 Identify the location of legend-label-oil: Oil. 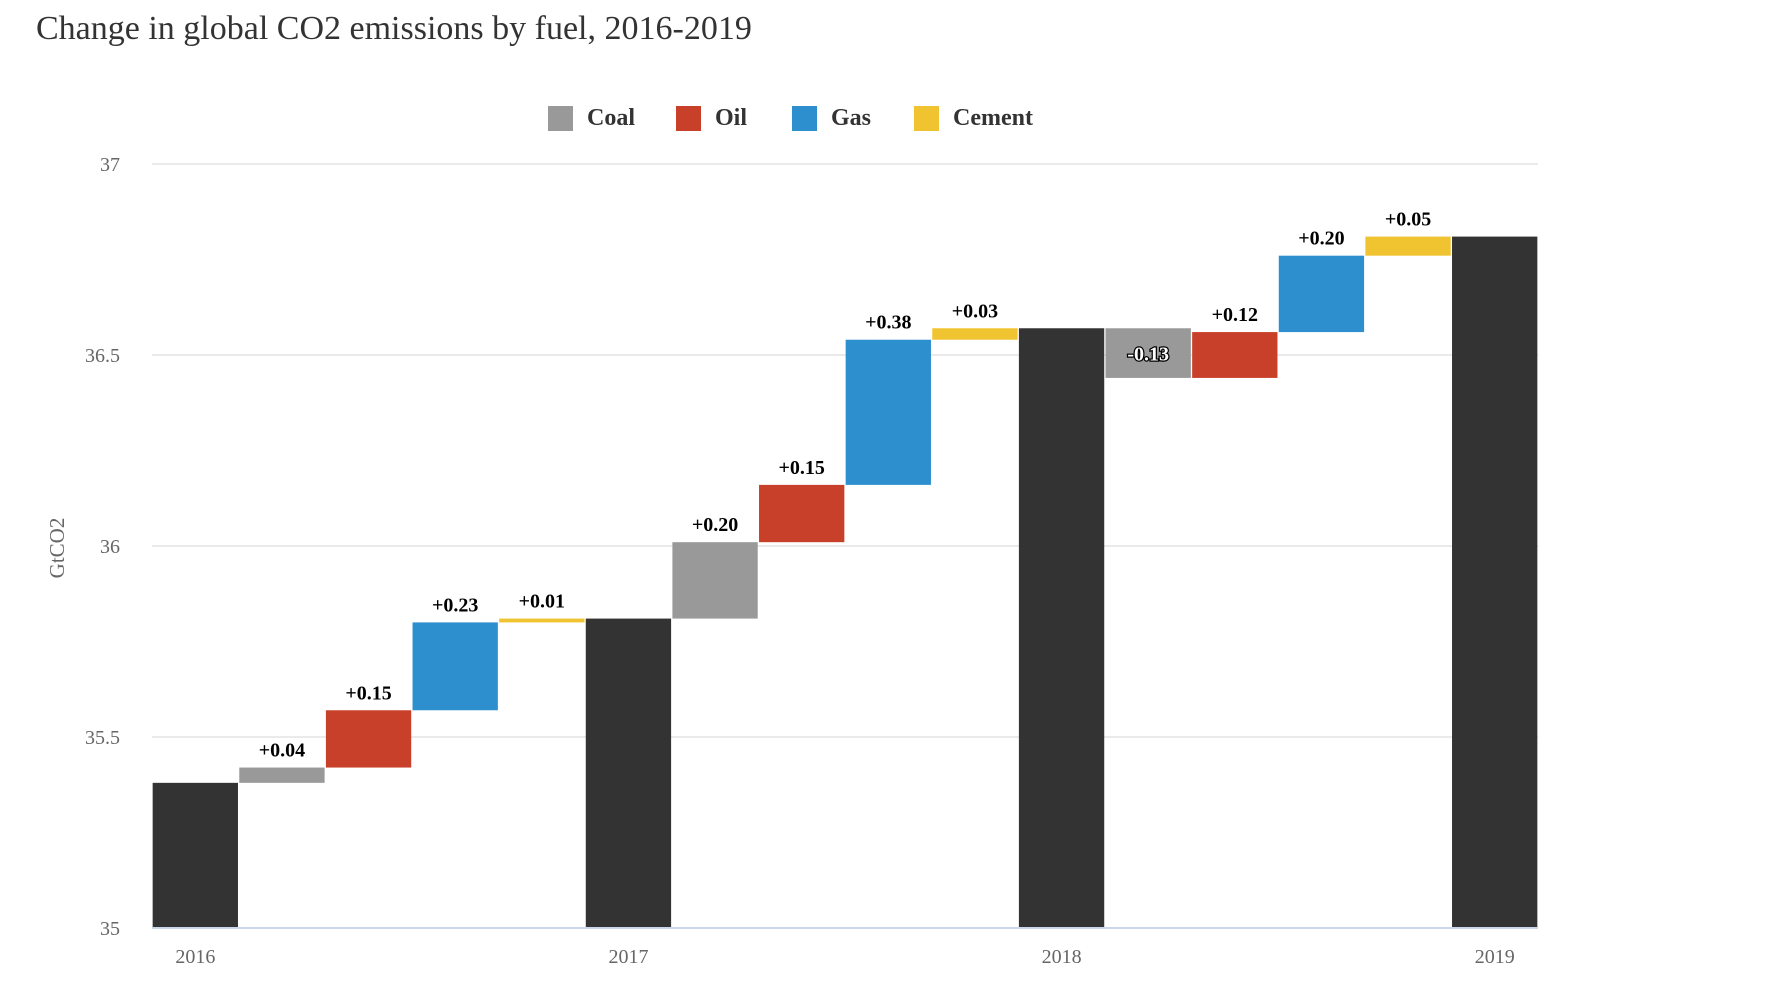
(731, 117).